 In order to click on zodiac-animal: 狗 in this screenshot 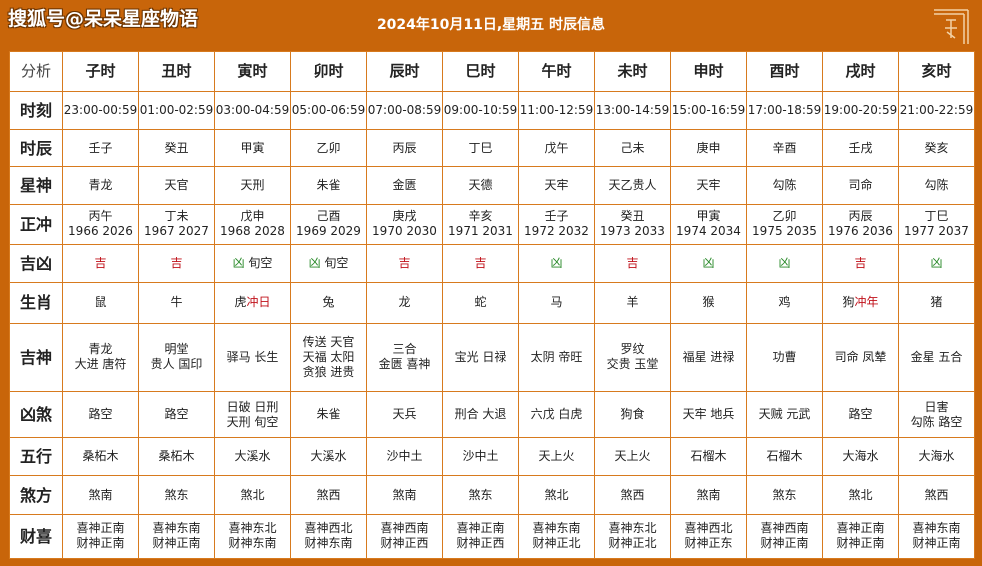, I will do `click(848, 302)`.